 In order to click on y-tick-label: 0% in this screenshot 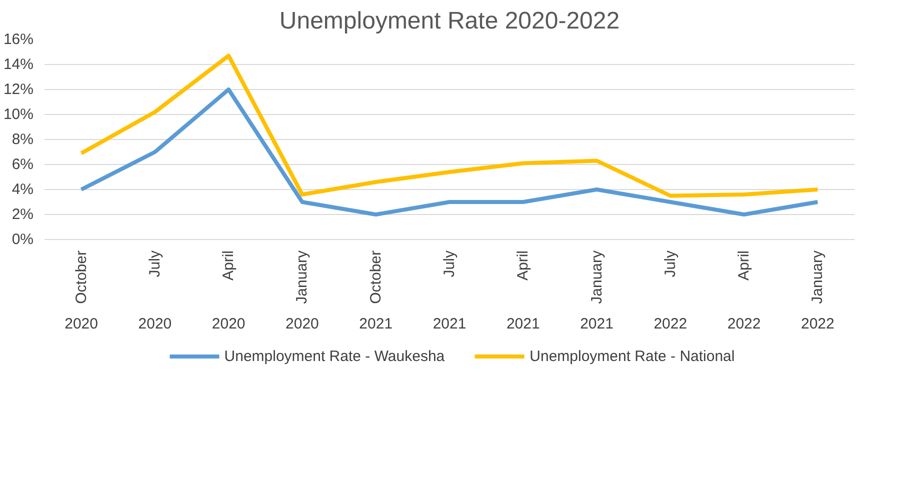, I will do `click(23, 239)`.